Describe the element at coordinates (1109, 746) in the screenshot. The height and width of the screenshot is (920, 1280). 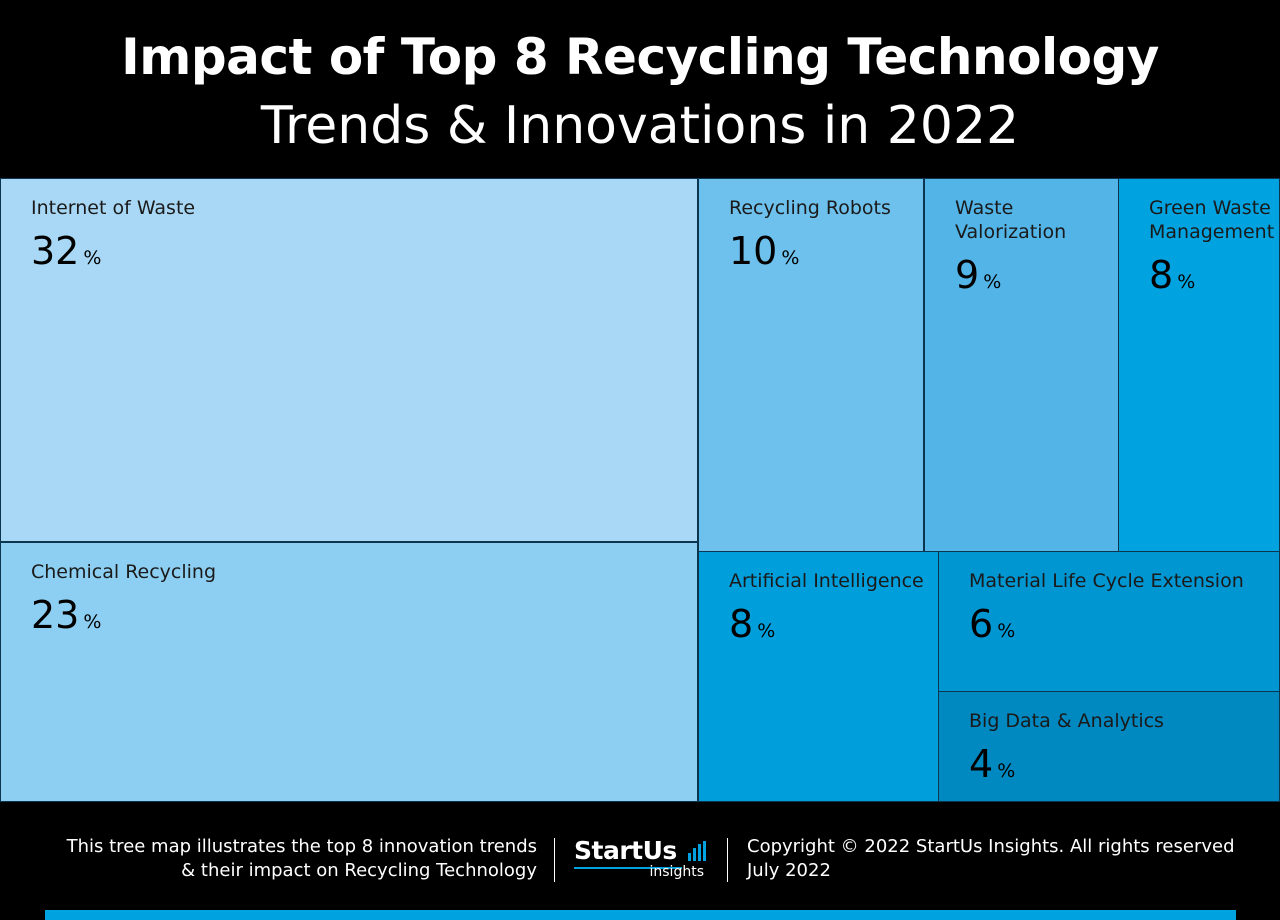
I see `treemap-tile-big-data-and-analytics: Big Data & Analytics 4%` at that location.